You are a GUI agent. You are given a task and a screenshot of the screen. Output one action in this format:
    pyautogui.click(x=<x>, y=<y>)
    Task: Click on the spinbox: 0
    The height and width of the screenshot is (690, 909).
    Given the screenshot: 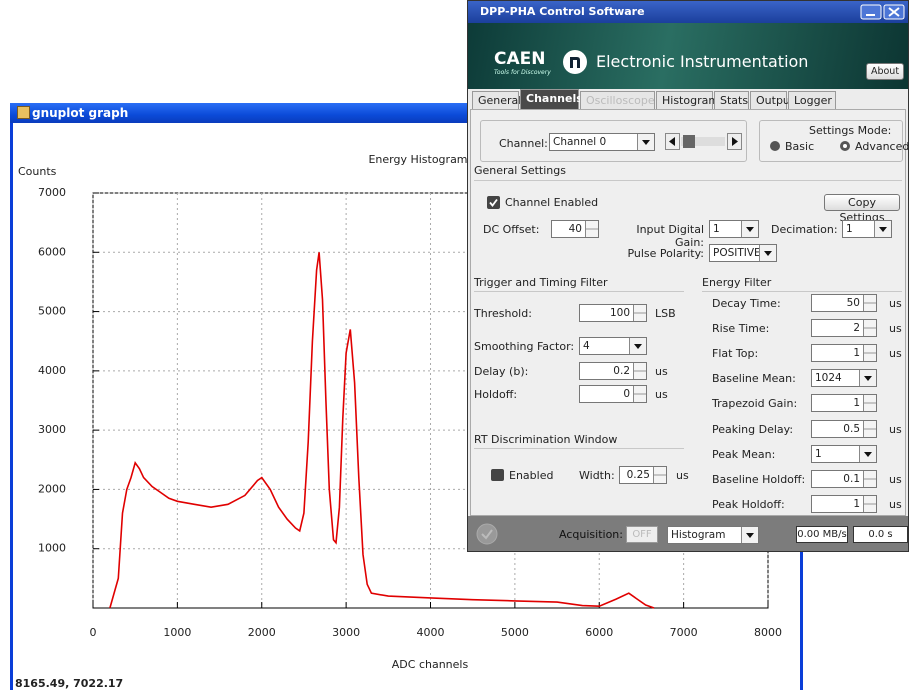 What is the action you would take?
    pyautogui.click(x=613, y=394)
    